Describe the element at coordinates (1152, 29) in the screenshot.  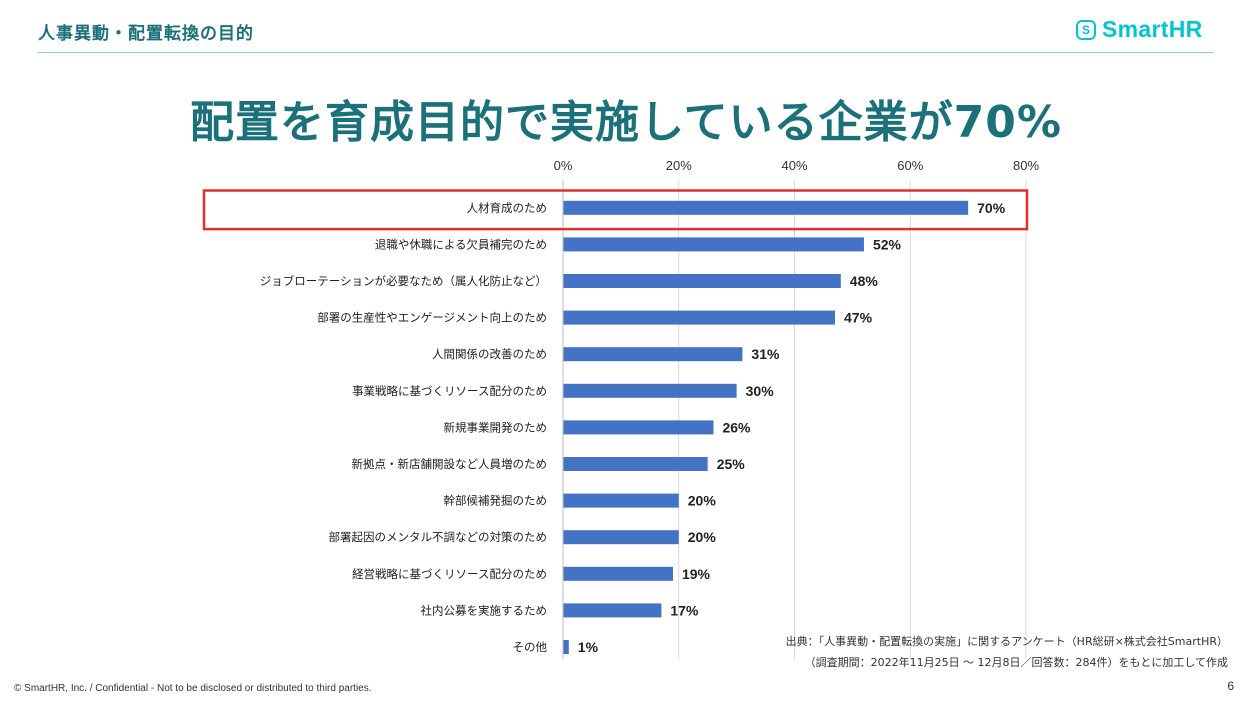
I see `smarthr-logo-text: SmartHR` at that location.